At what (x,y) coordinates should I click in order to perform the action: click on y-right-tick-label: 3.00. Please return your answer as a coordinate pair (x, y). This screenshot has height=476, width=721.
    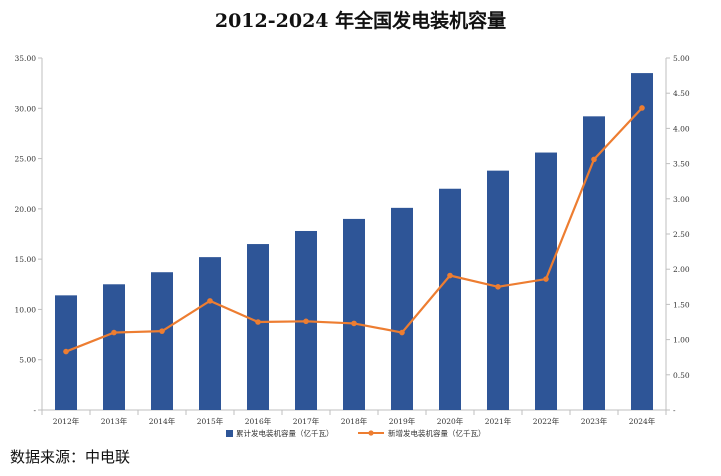
    Looking at the image, I should click on (681, 199).